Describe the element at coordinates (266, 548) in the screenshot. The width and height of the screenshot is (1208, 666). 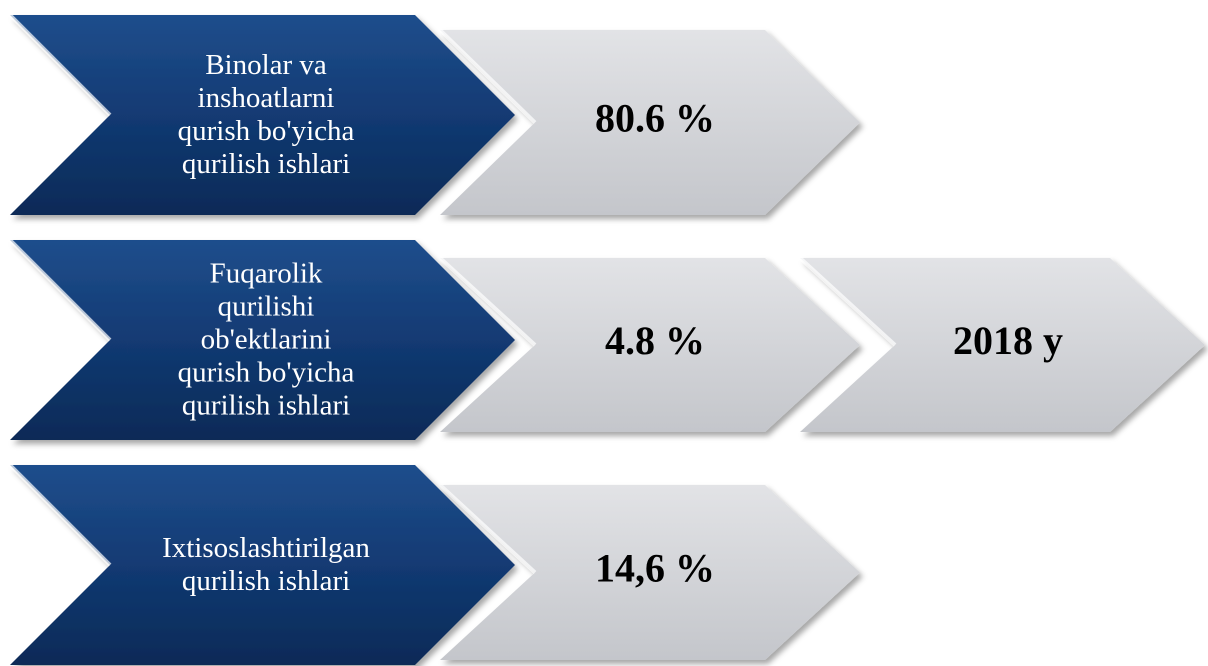
I see `label-line: Ixtisoslashtirilgan` at that location.